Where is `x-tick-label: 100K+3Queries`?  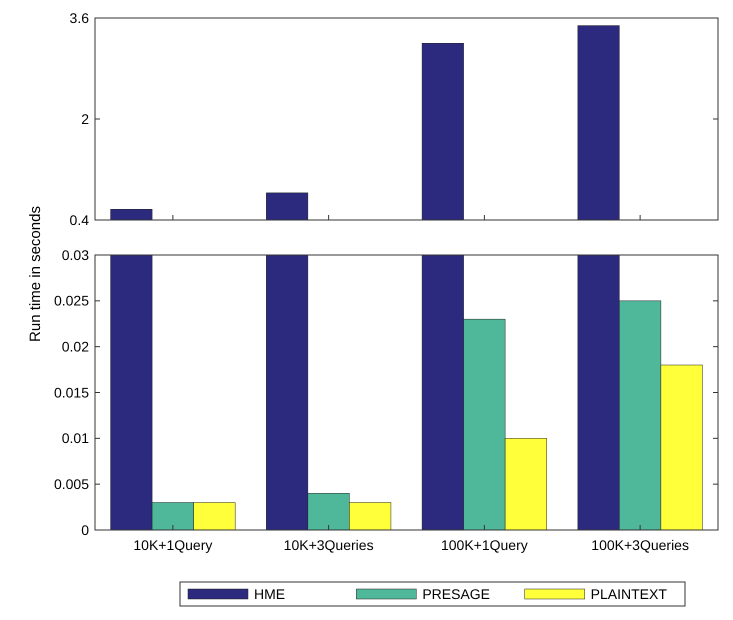
x-tick-label: 100K+3Queries is located at coordinates (640, 545).